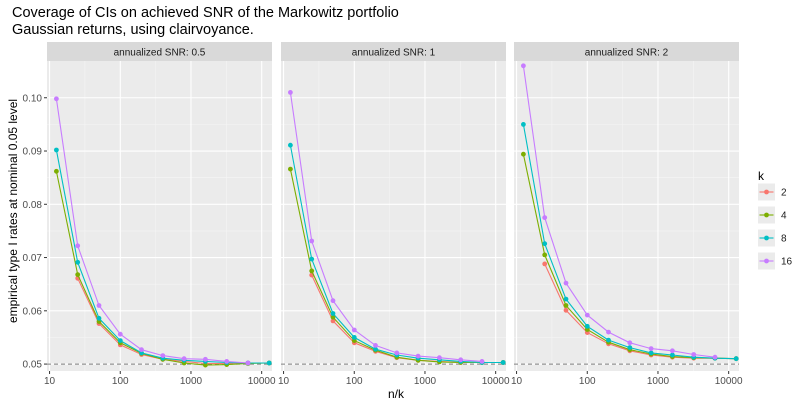  Describe the element at coordinates (33, 98) in the screenshot. I see `y-tick-label: 0.10` at that location.